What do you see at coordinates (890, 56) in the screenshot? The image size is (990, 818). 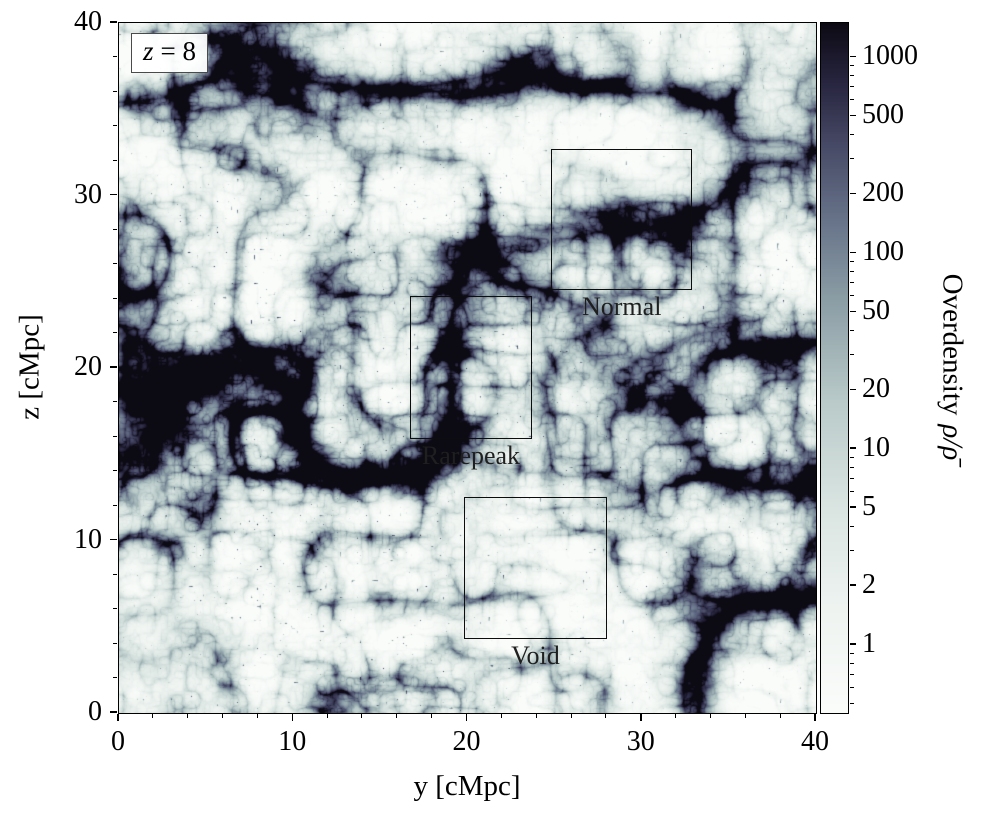 I see `colorbar-tick-label: 1000` at bounding box center [890, 56].